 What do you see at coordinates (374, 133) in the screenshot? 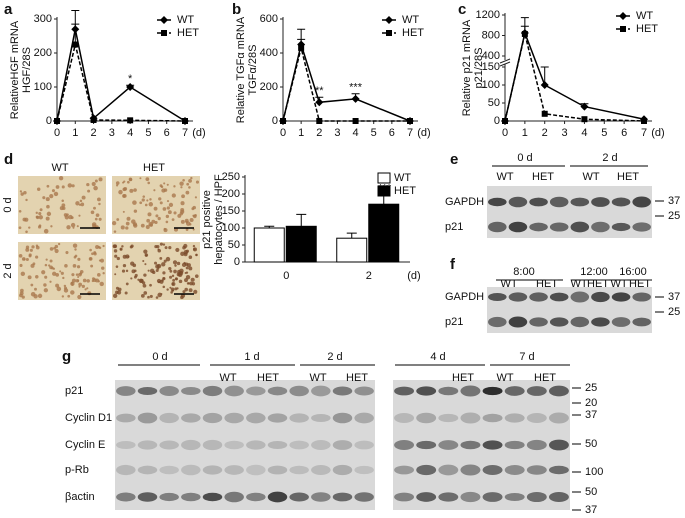
I see `x-tick-label: 5` at bounding box center [374, 133].